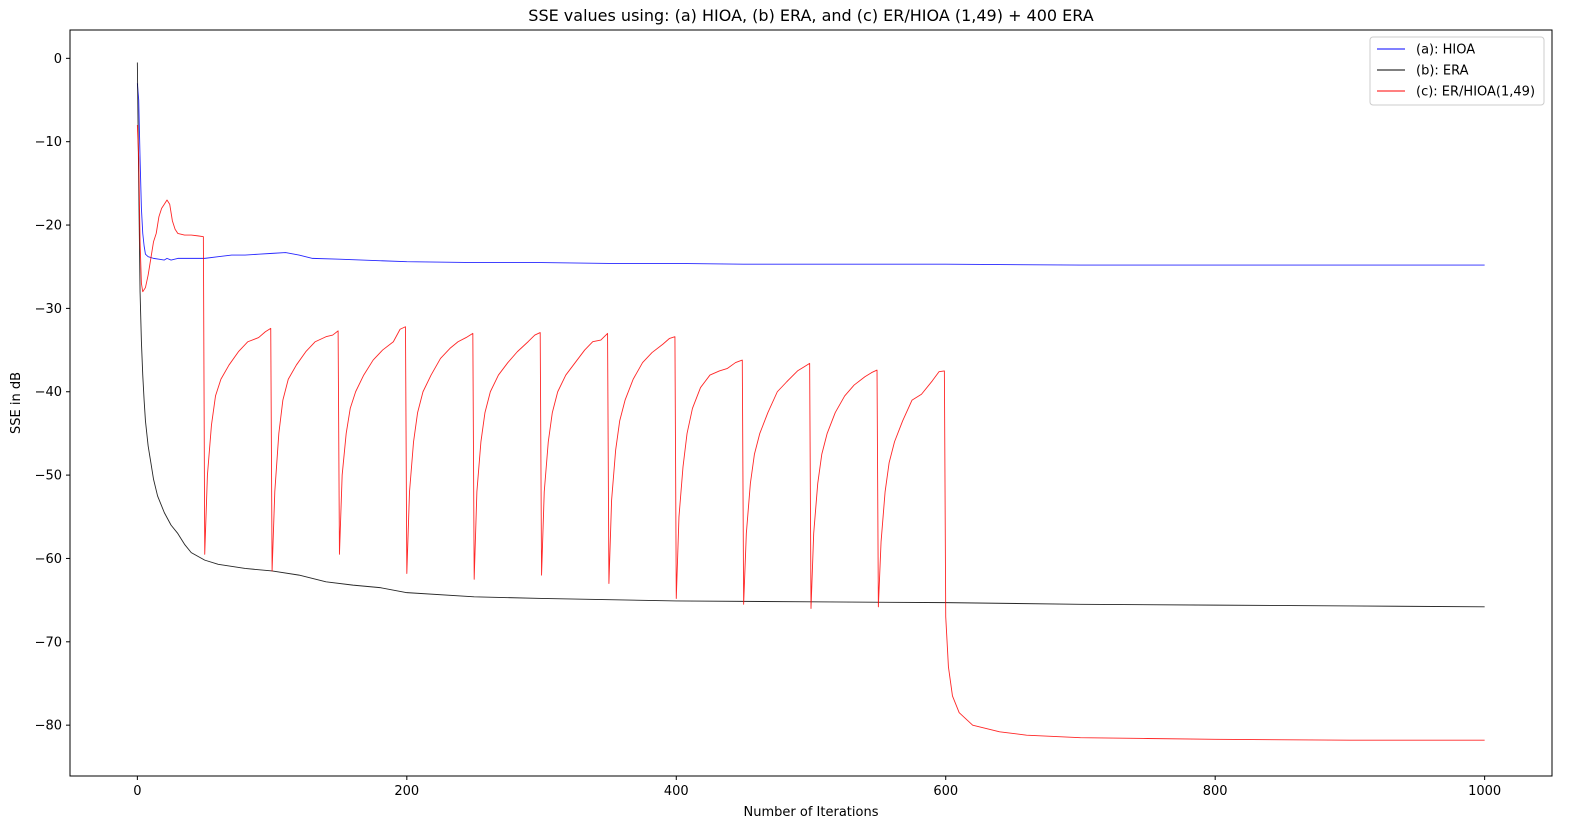 This screenshot has width=1575, height=840. I want to click on legend-label: (b): ERA, so click(1442, 71).